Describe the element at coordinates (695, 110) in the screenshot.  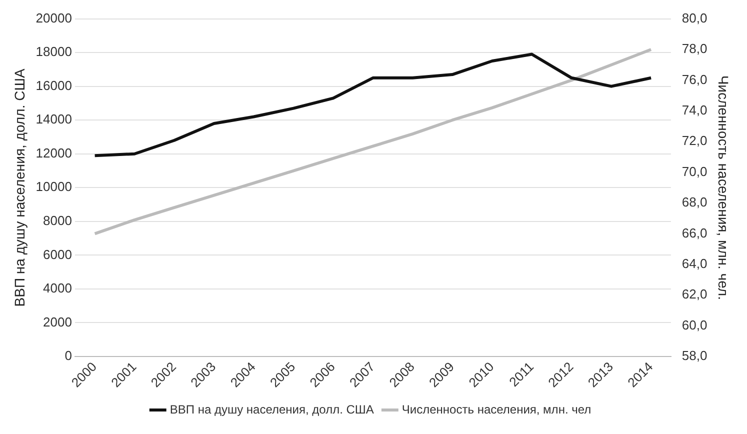
I see `y2-tick-label: 74,0` at that location.